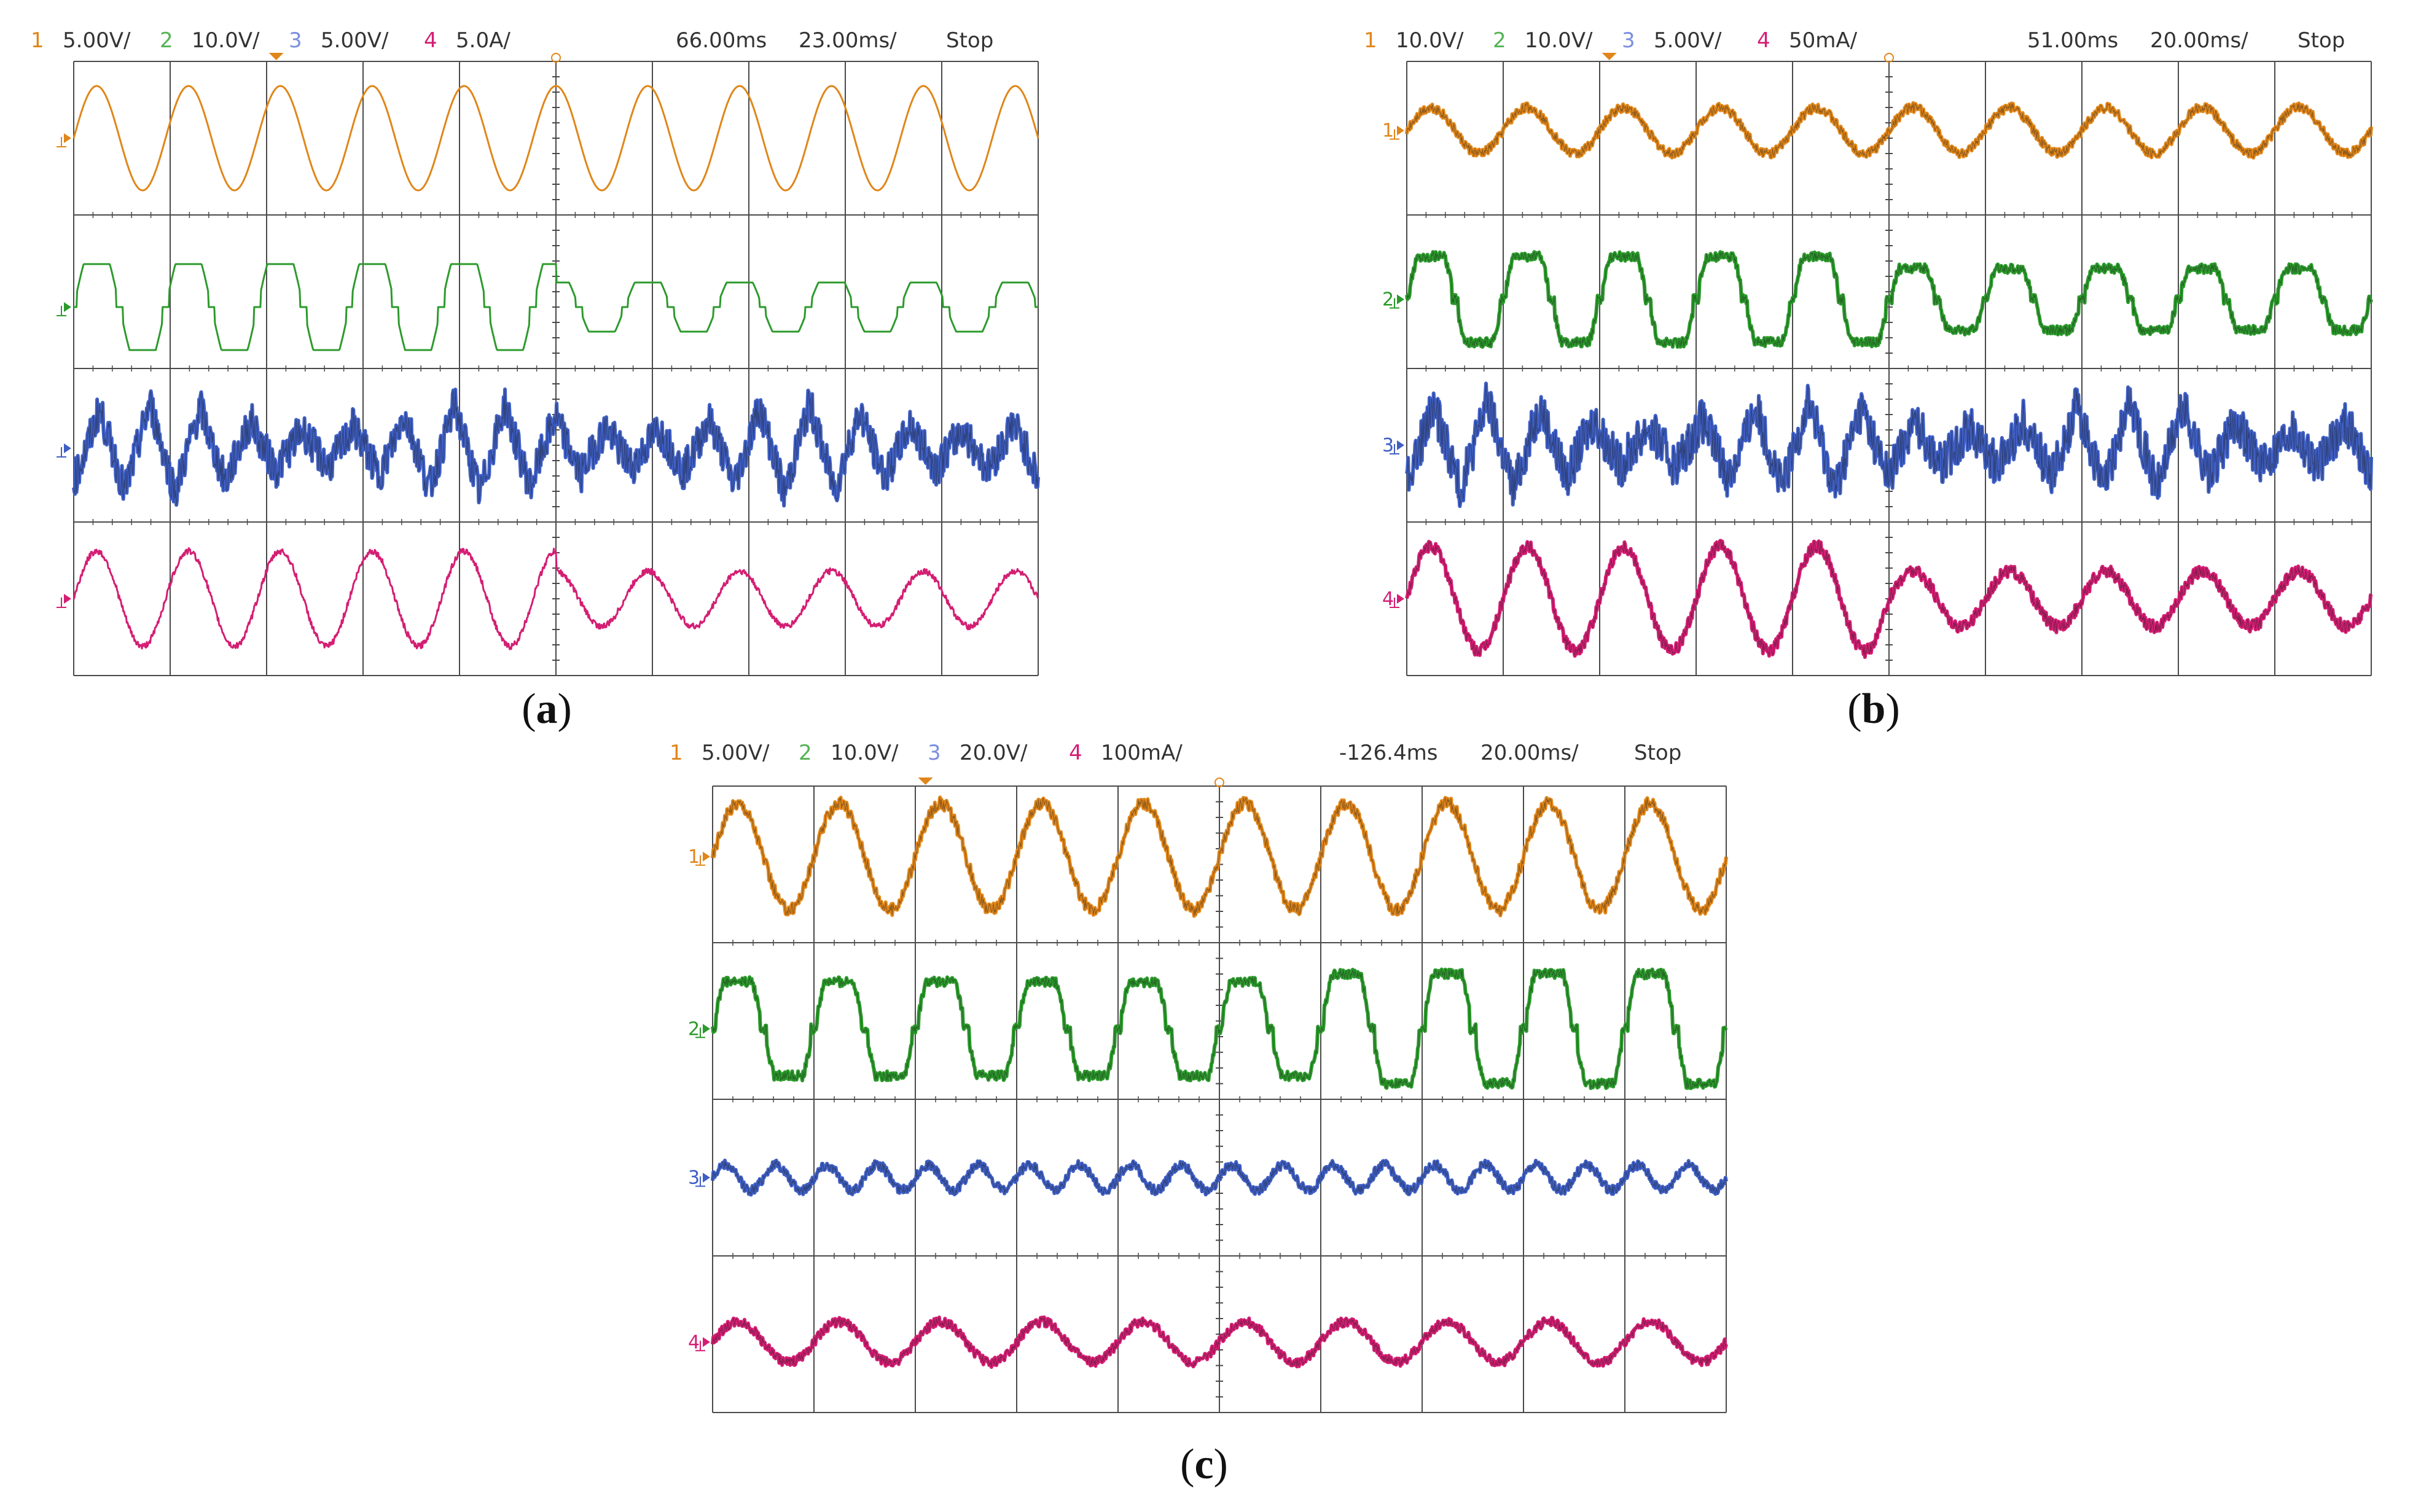 This screenshot has height=1512, width=2421. What do you see at coordinates (1142, 753) in the screenshot?
I see `ch4-scale: 100mA/` at bounding box center [1142, 753].